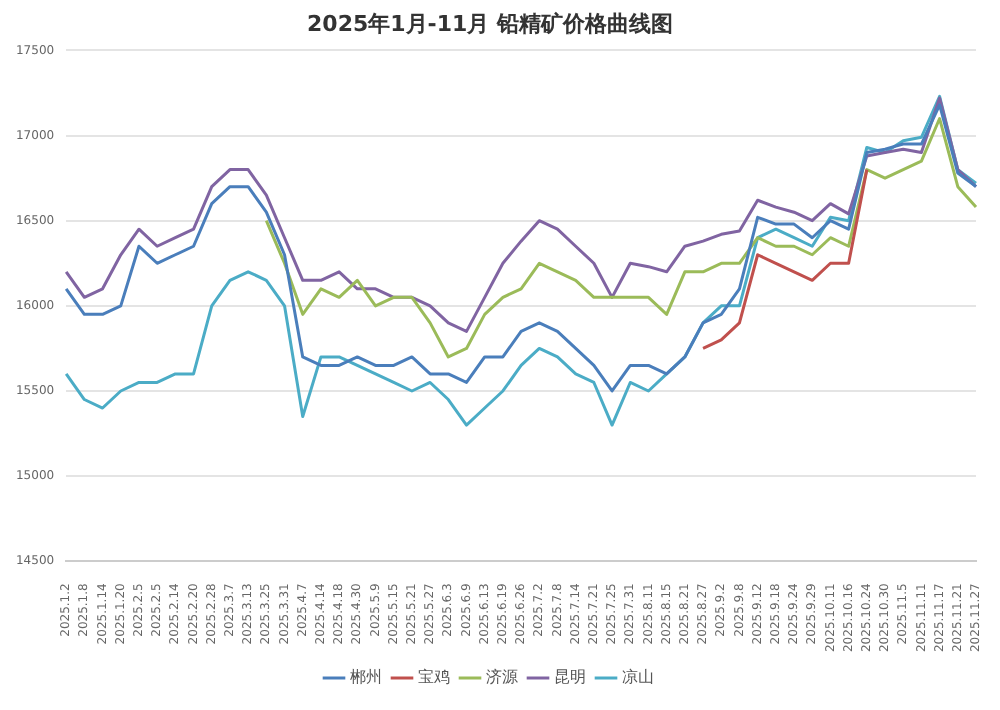 The height and width of the screenshot is (710, 1000). What do you see at coordinates (570, 677) in the screenshot?
I see `legend-label: 昆明` at bounding box center [570, 677].